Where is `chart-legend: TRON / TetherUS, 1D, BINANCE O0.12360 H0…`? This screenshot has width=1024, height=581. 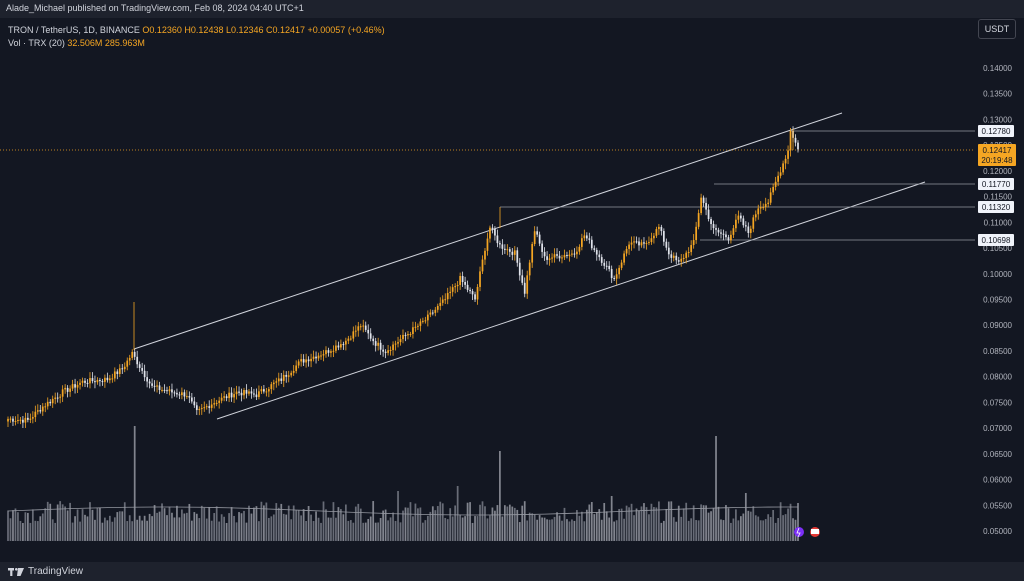
chart-legend: TRON / TetherUS, 1D, BINANCE O0.12360 H0… is located at coordinates (196, 37).